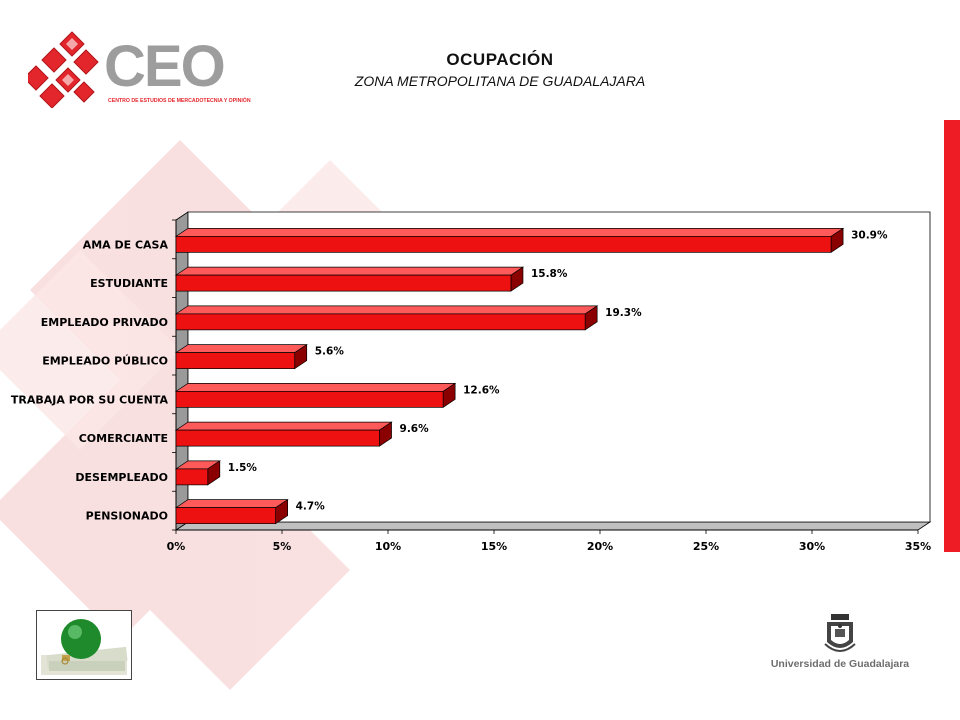  I want to click on category-label: ESTUDIANTE, so click(129, 283).